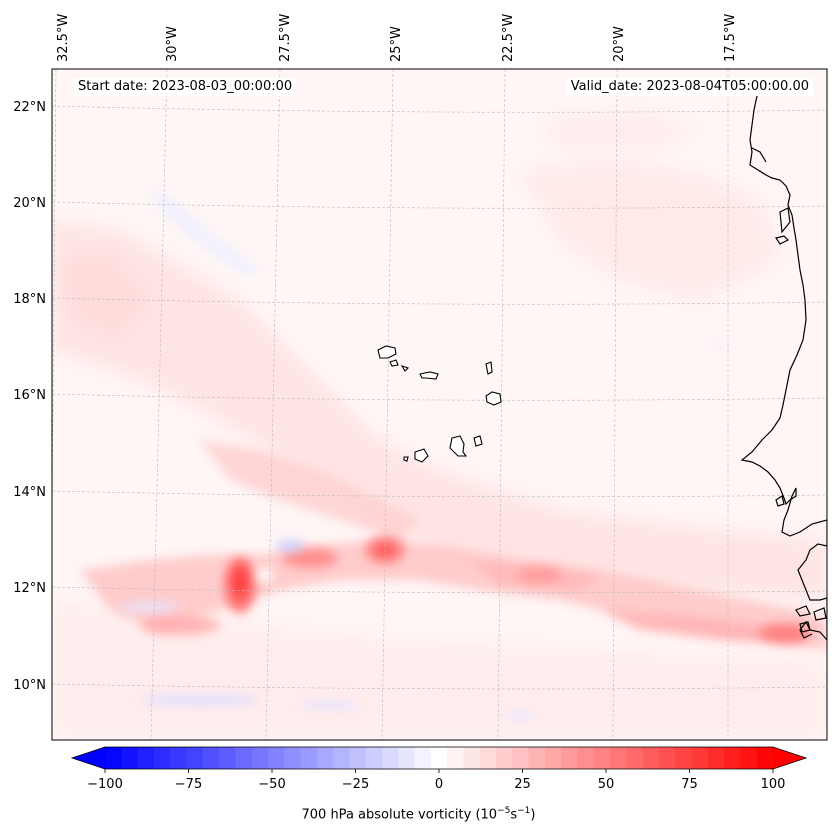  What do you see at coordinates (172, 44) in the screenshot?
I see `lon-label: 30°W` at bounding box center [172, 44].